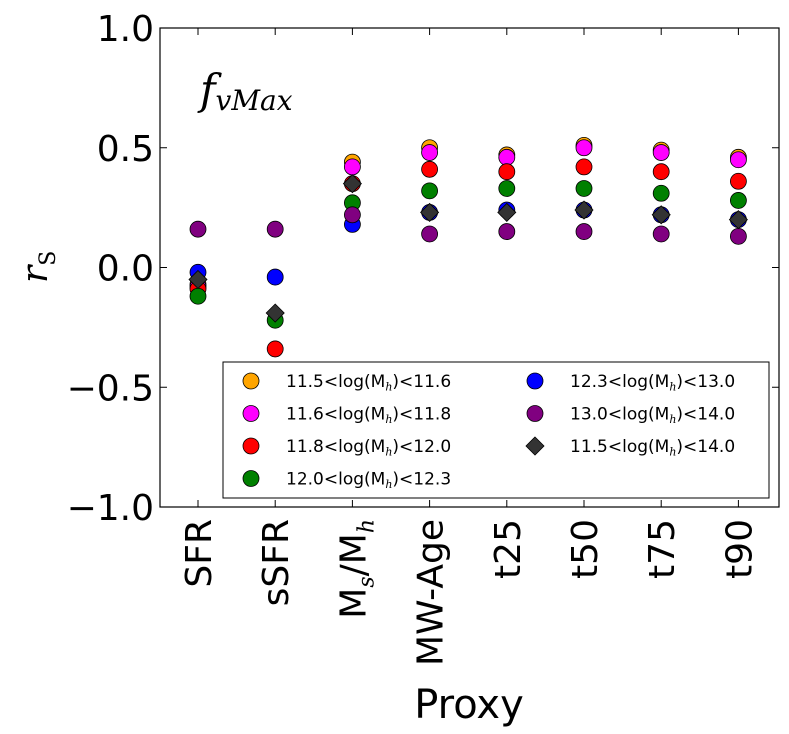  I want to click on label-part: sSFR, so click(276, 562).